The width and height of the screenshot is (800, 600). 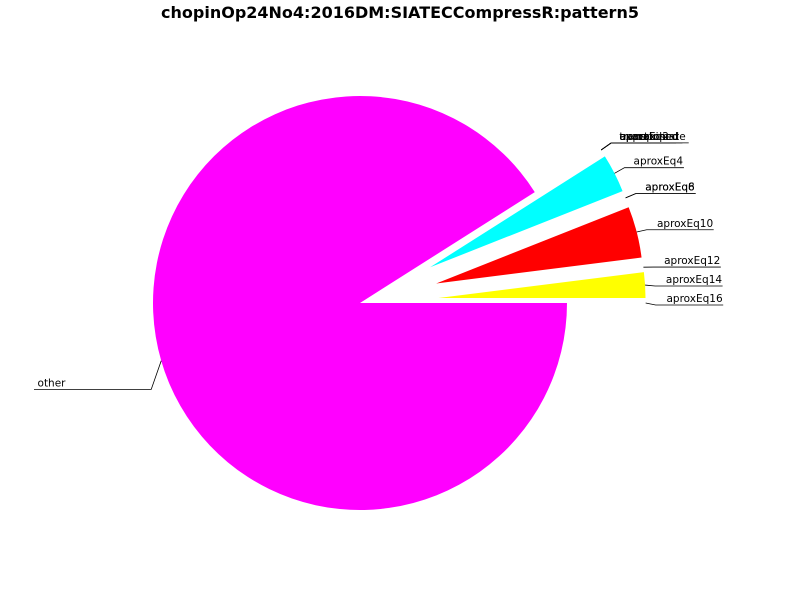 I want to click on slice-label-approximate: approximate, so click(x=652, y=137).